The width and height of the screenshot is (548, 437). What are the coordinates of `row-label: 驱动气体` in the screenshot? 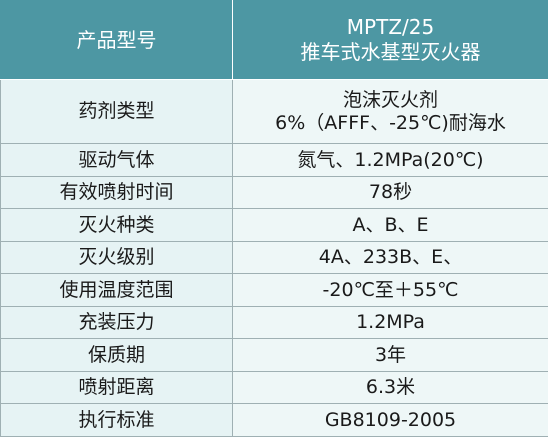 It's located at (116, 160).